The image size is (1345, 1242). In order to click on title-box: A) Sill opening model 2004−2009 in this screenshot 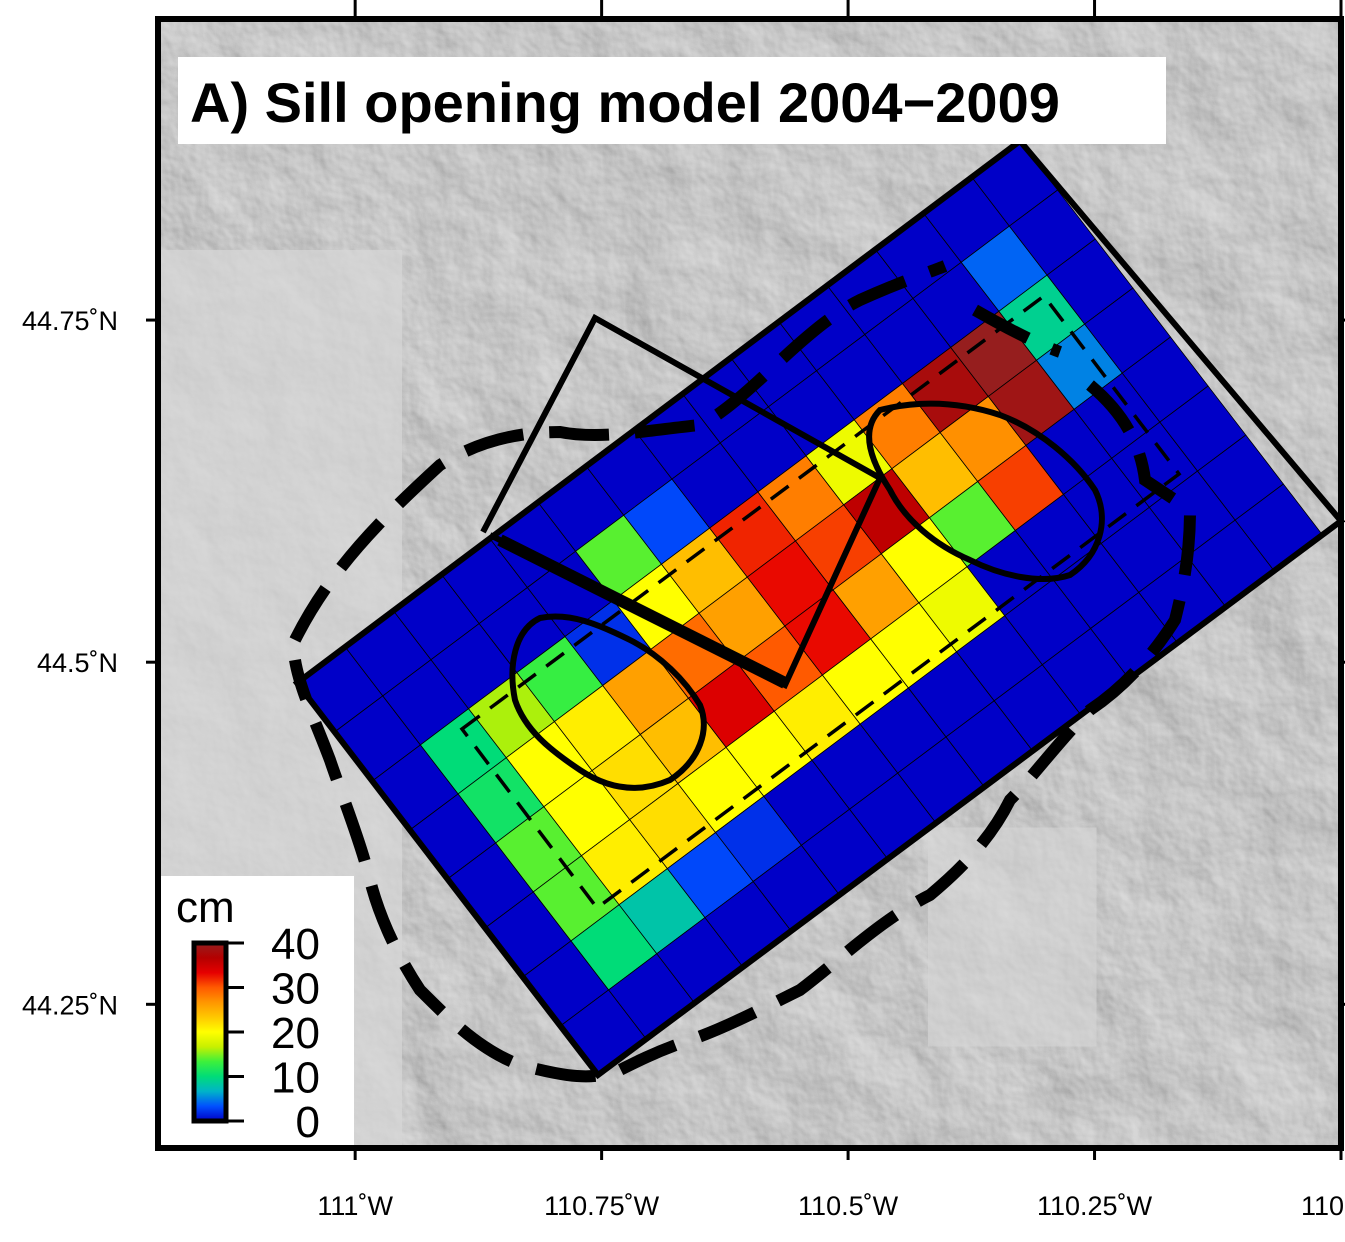, I will do `click(672, 100)`.